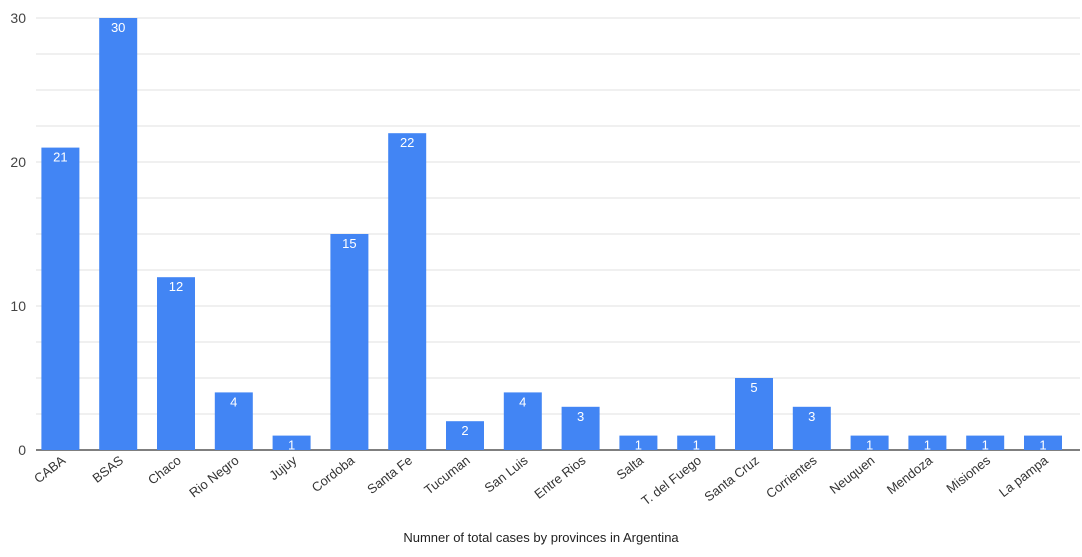  Describe the element at coordinates (18, 18) in the screenshot. I see `y-tick-label: 30` at that location.